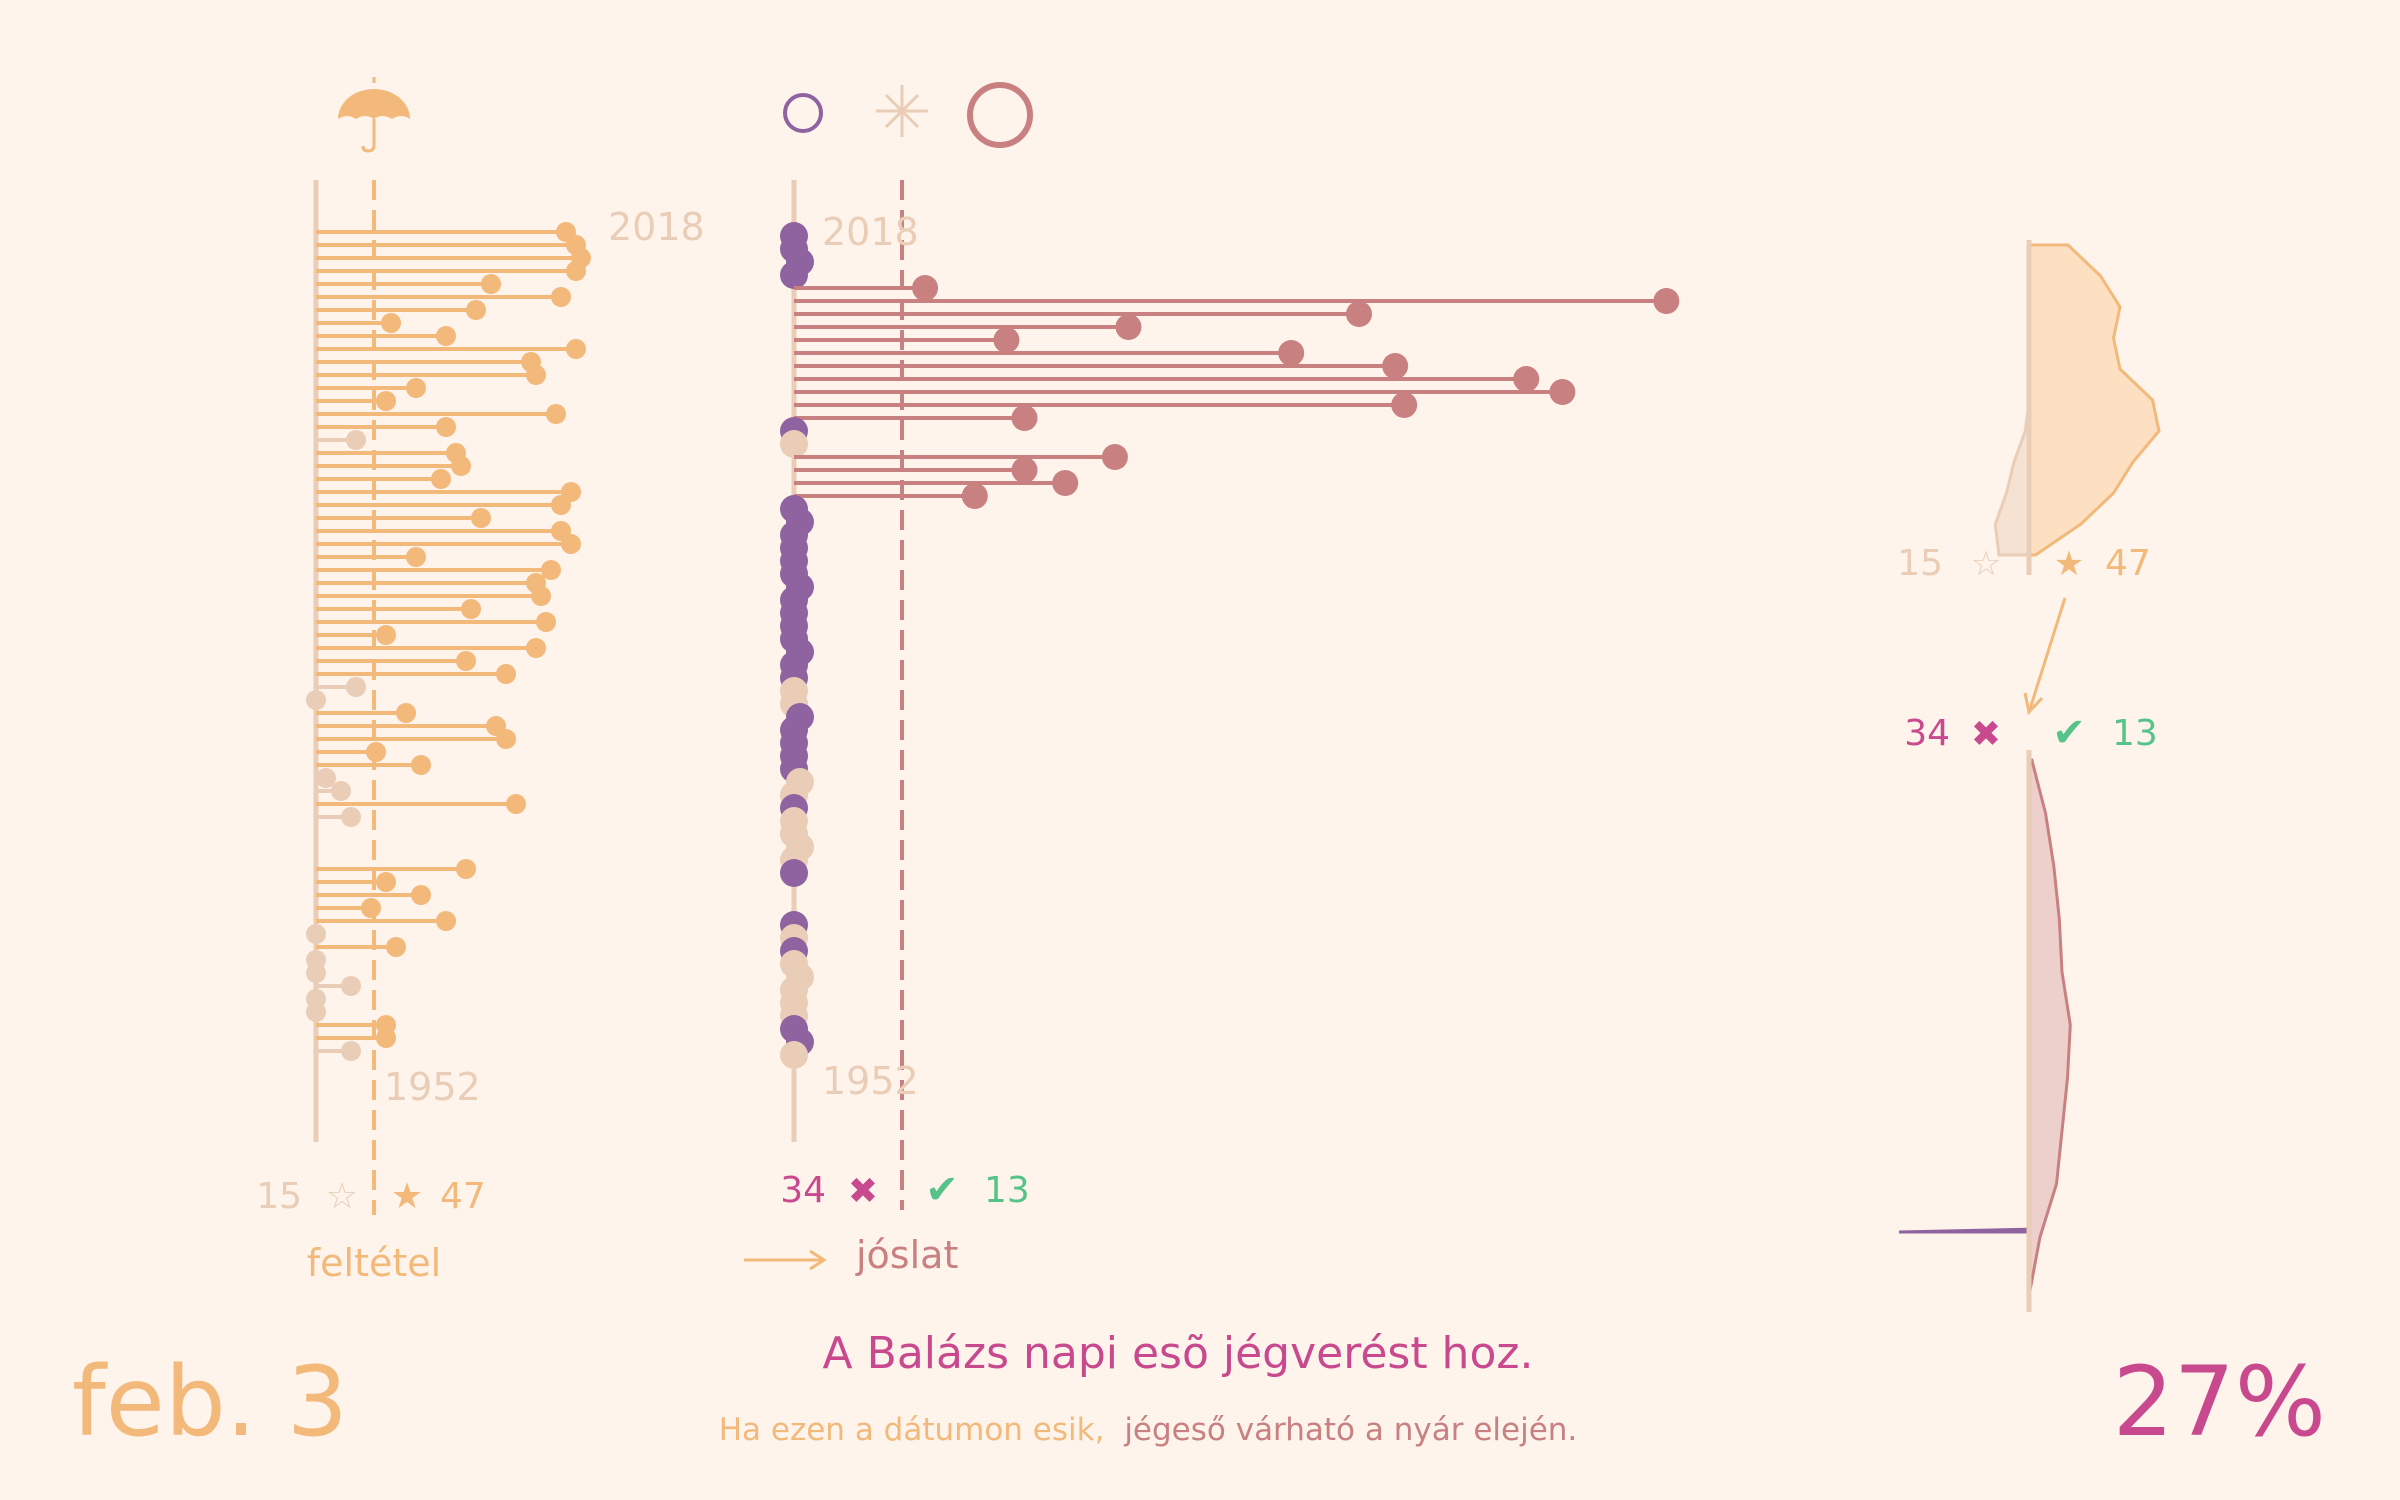  I want to click on prediction-year-bottom: 1952, so click(870, 1081).